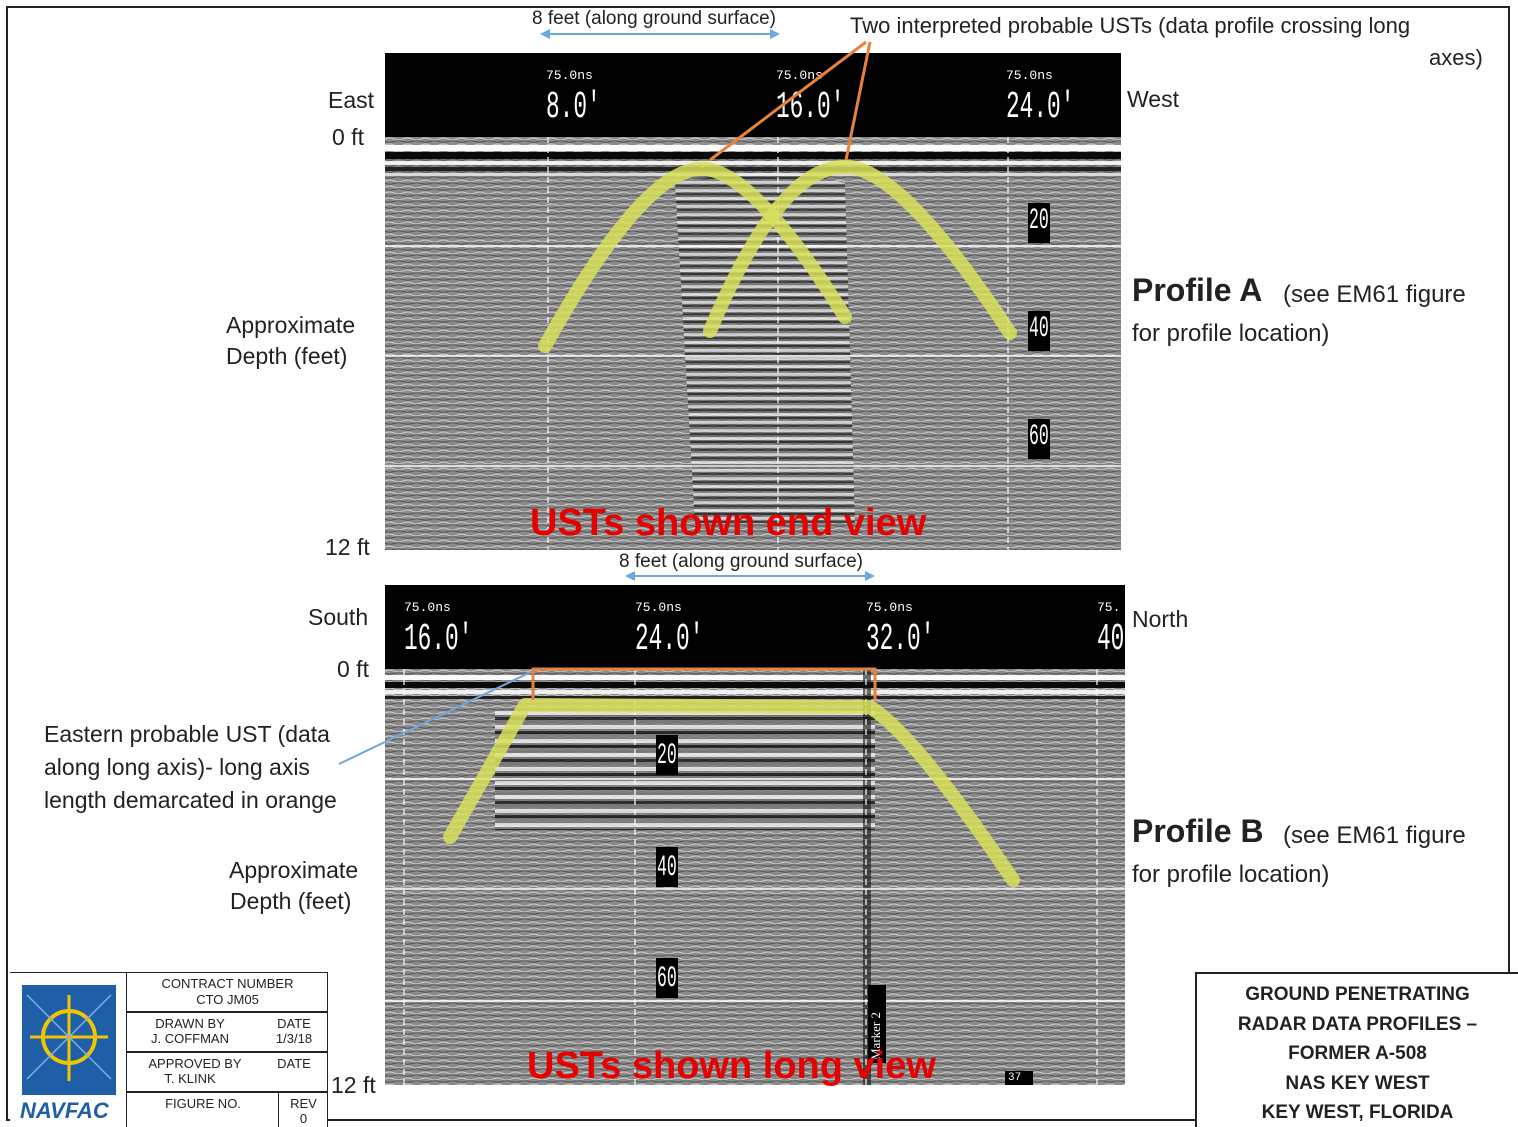  What do you see at coordinates (227, 999) in the screenshot?
I see `contract-value: CTO JM05` at bounding box center [227, 999].